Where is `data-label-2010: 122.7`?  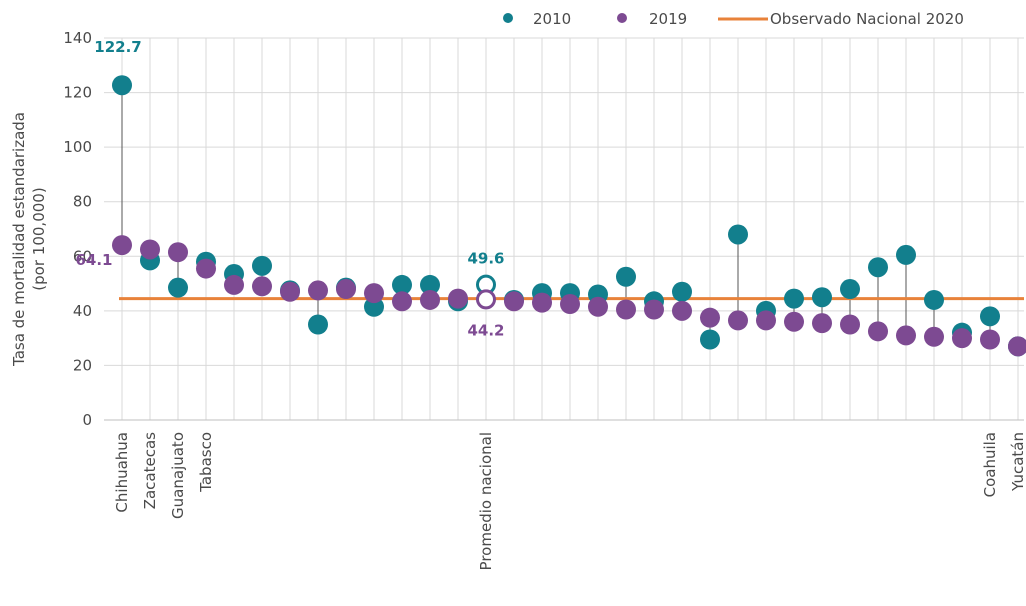
data-label-2010: 122.7 is located at coordinates (117, 47).